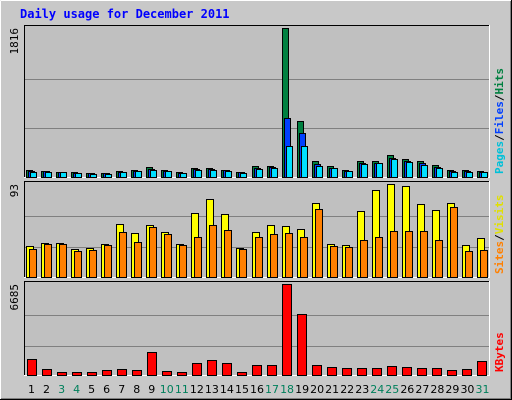  What do you see at coordinates (125, 14) in the screenshot?
I see `chart-title: Daily usage for December 2011` at bounding box center [125, 14].